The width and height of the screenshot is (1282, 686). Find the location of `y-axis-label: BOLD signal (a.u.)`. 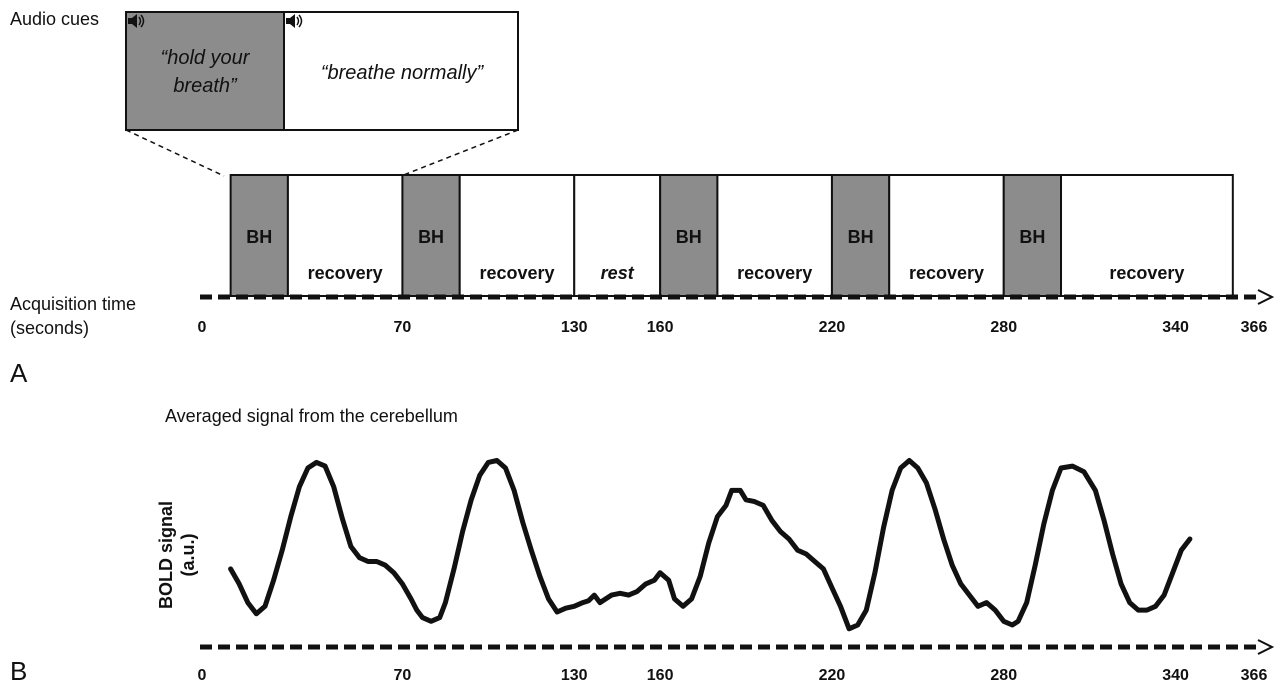

y-axis-label: BOLD signal (a.u.) is located at coordinates (177, 555).